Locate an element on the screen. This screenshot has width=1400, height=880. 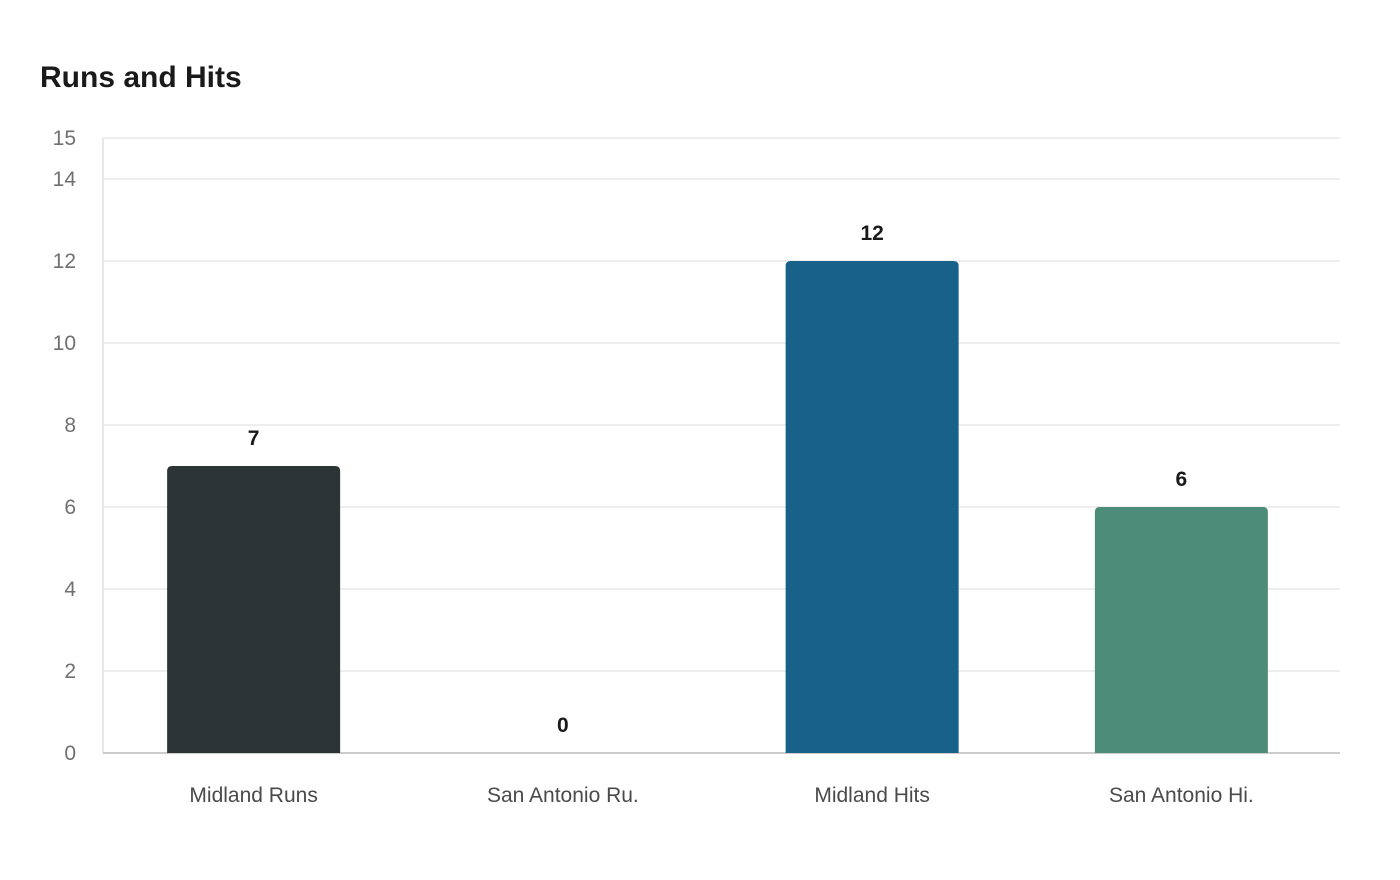
y-tick-label: 6 is located at coordinates (70, 507).